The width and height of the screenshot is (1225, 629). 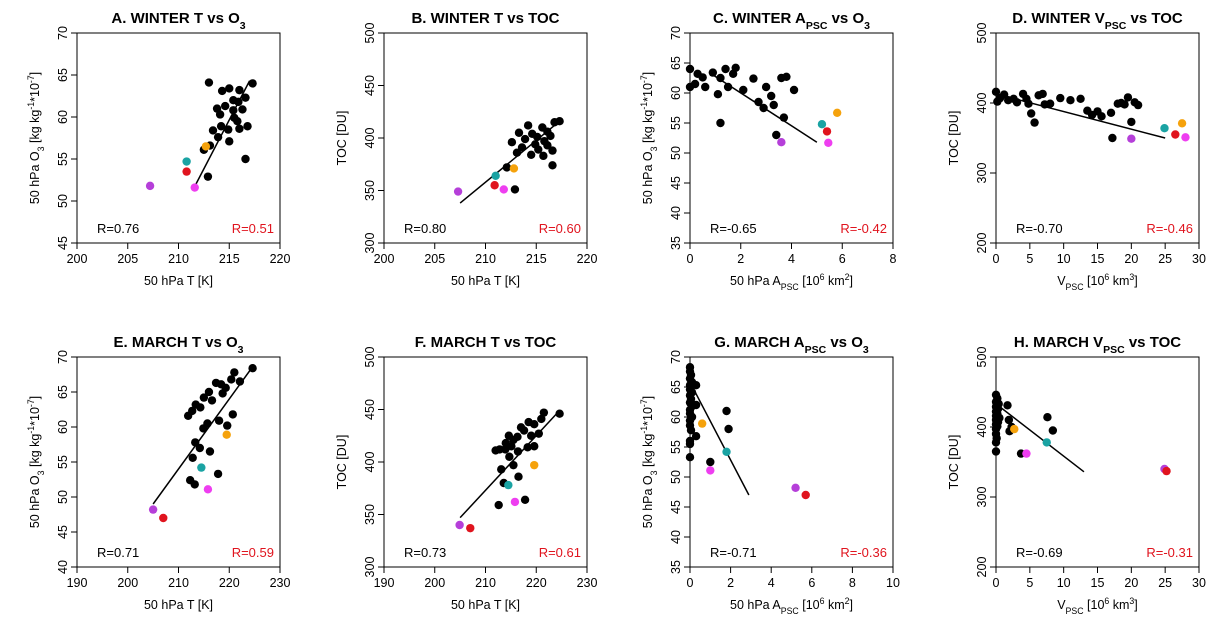 I want to click on panel-title-text: H. MARCH V, so click(x=1058, y=342).